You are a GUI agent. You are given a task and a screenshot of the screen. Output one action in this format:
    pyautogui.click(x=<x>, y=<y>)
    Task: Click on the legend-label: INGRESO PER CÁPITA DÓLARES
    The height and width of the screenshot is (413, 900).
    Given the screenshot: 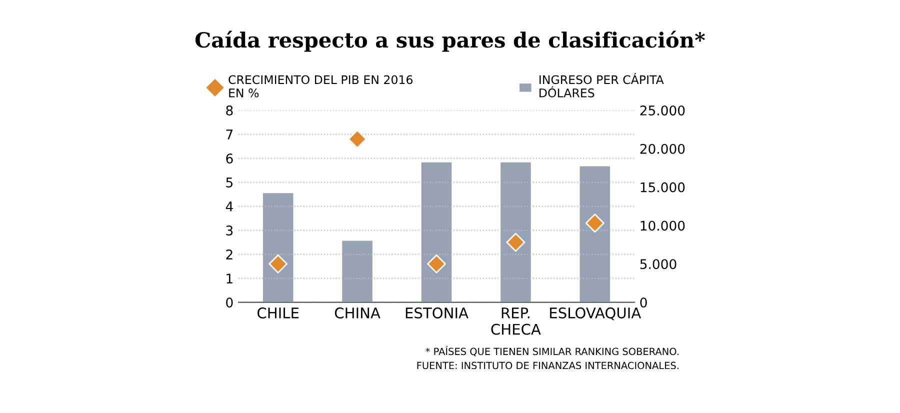 What is the action you would take?
    pyautogui.click(x=602, y=85)
    